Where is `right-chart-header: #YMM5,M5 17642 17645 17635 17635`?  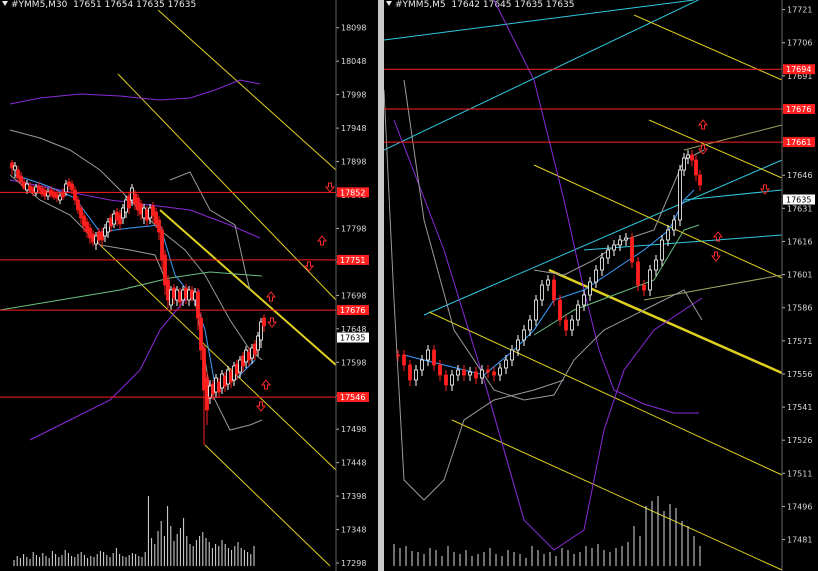 right-chart-header: #YMM5,M5 17642 17645 17635 17635 is located at coordinates (480, 5).